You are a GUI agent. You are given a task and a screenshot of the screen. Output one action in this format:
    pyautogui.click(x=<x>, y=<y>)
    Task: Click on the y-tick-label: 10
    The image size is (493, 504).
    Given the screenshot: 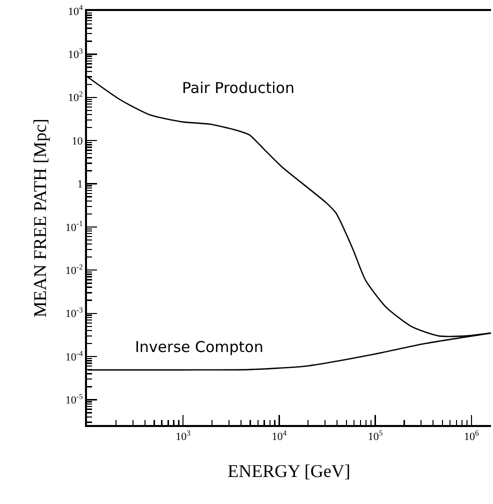 What is the action you would take?
    pyautogui.click(x=78, y=141)
    